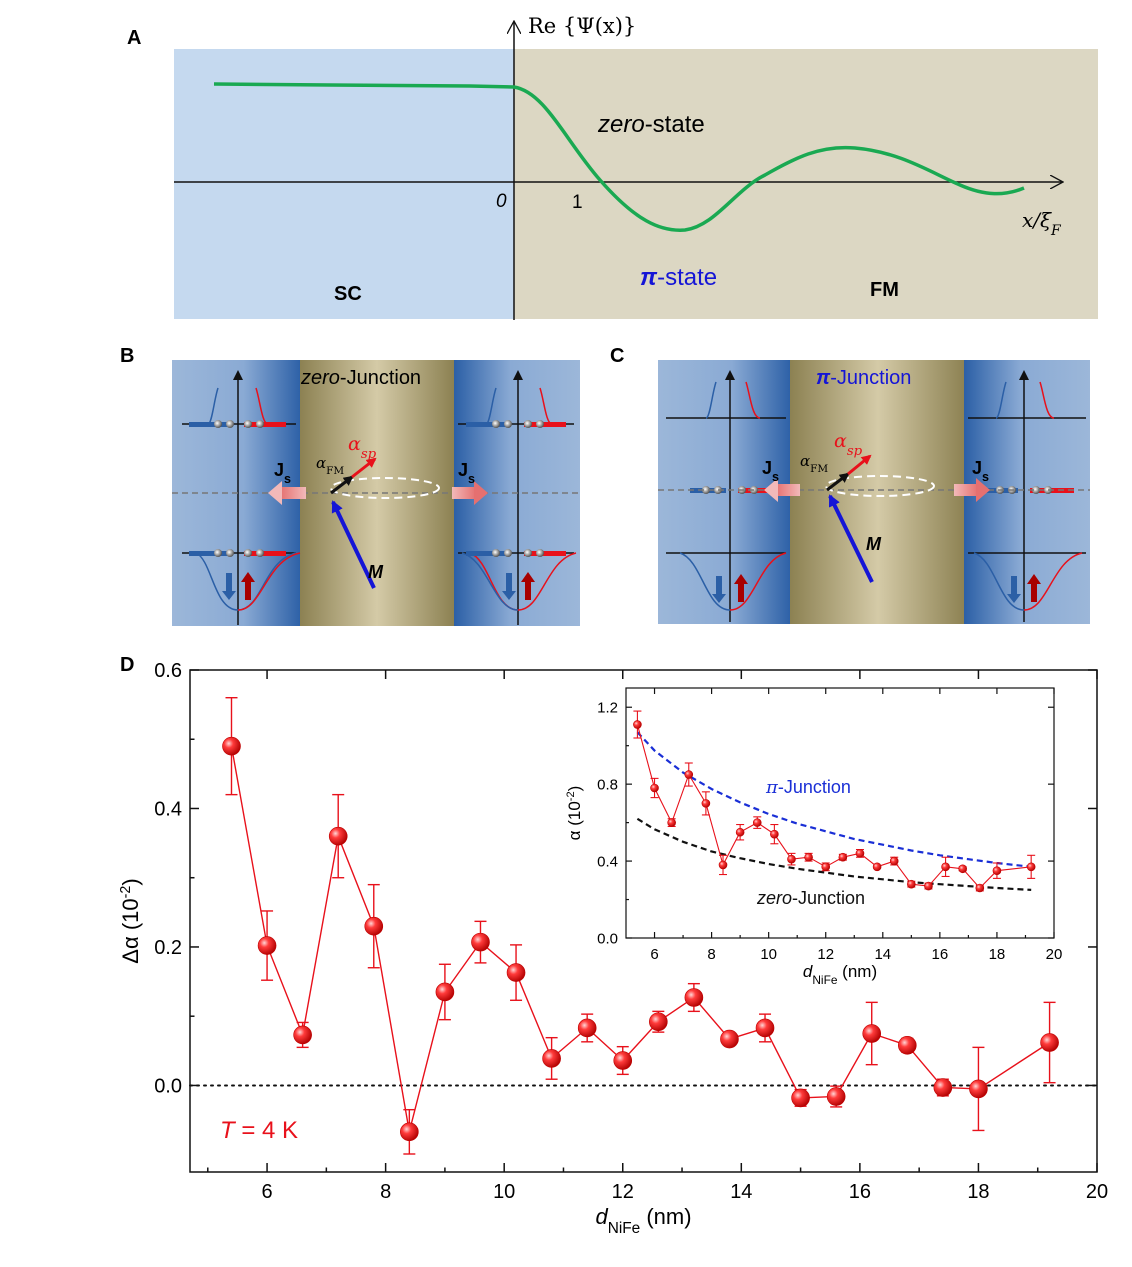 The width and height of the screenshot is (1132, 1267). Describe the element at coordinates (848, 444) in the screenshot. I see `alpha-sp-label-c: αsp` at that location.